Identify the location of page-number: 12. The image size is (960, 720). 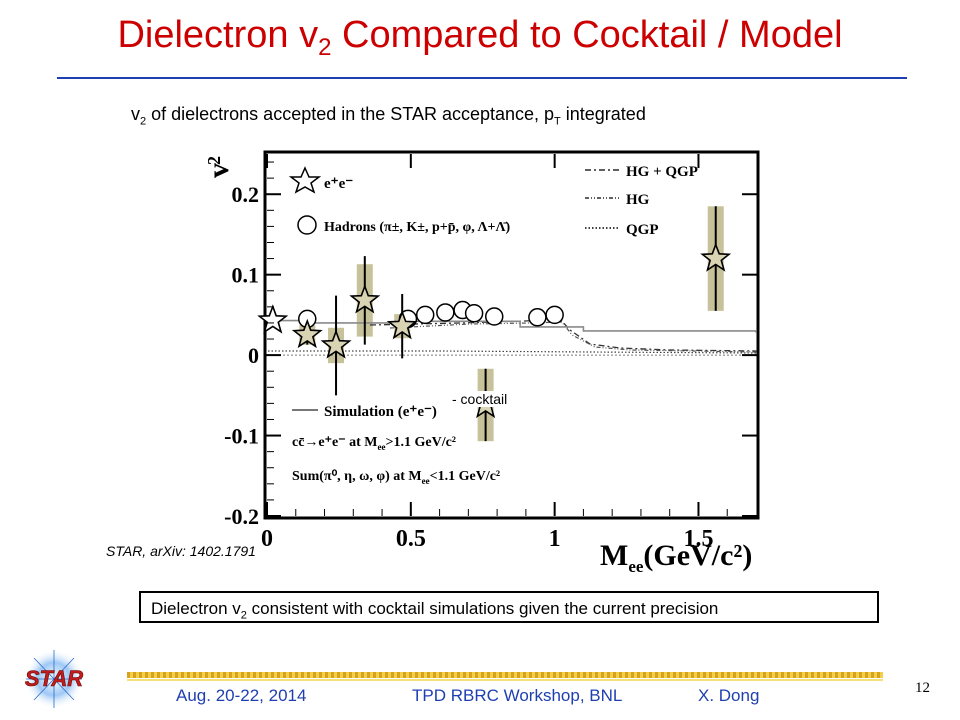
(922, 688).